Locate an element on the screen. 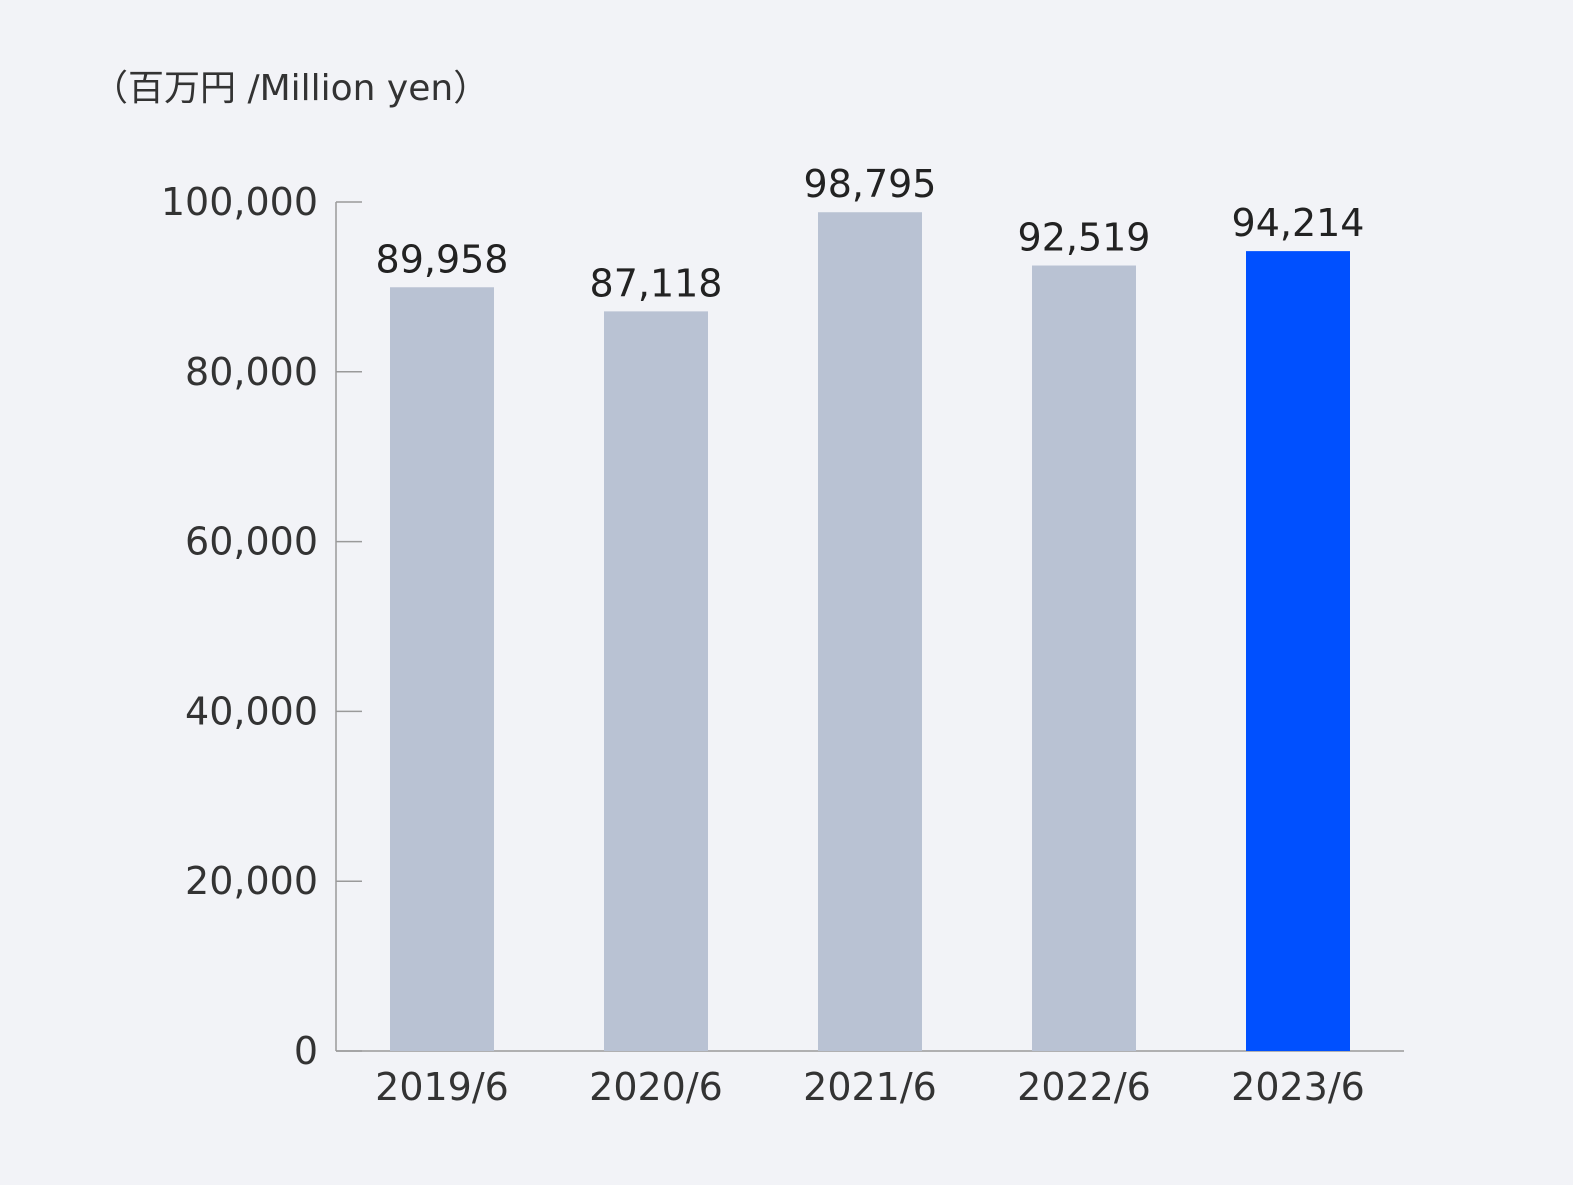 This screenshot has height=1185, width=1573. x-tick-labels: 2019/6 2020/6 2021/6 2022/6 2023/6 is located at coordinates (870, 1087).